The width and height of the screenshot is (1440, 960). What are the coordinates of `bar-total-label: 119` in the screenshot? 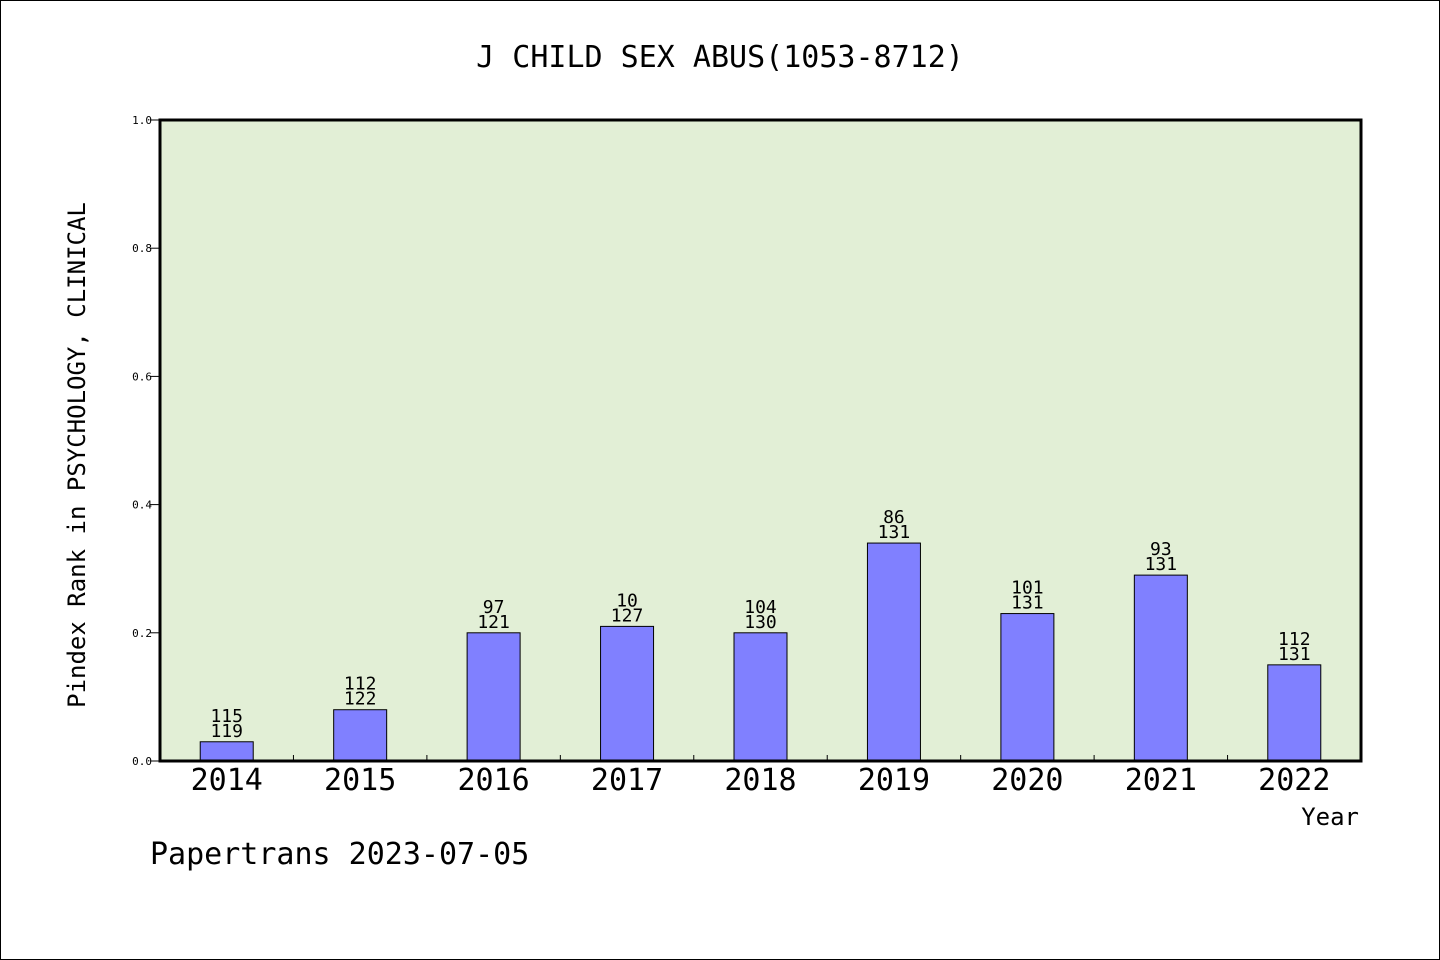 It's located at (226, 731).